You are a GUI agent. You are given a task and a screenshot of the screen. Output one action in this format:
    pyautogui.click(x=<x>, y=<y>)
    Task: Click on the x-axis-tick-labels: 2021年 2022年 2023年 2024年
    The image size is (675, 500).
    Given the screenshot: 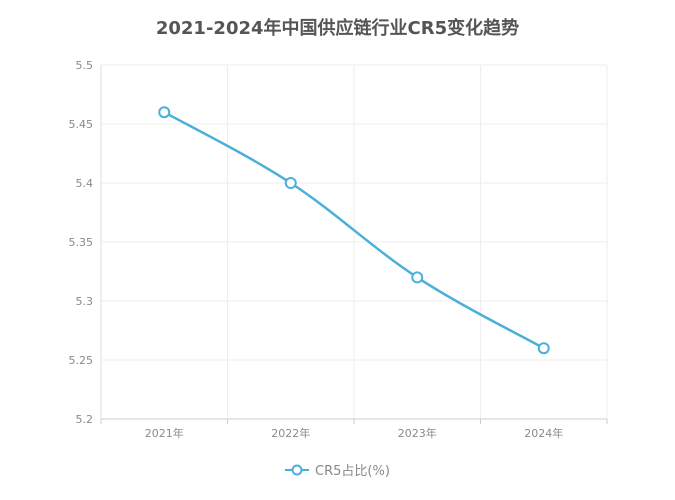 What is the action you would take?
    pyautogui.click(x=354, y=433)
    